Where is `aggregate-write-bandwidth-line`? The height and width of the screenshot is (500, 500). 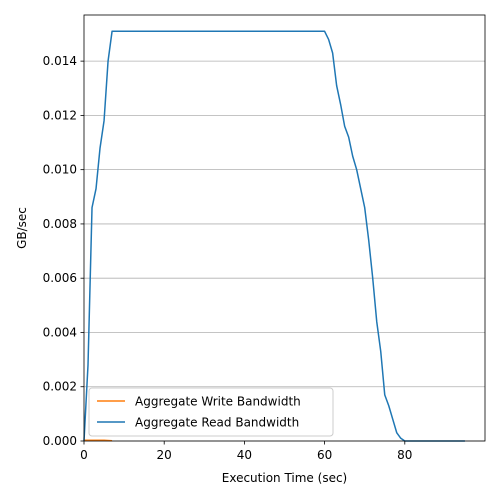 aggregate-write-bandwidth-line is located at coordinates (98, 440).